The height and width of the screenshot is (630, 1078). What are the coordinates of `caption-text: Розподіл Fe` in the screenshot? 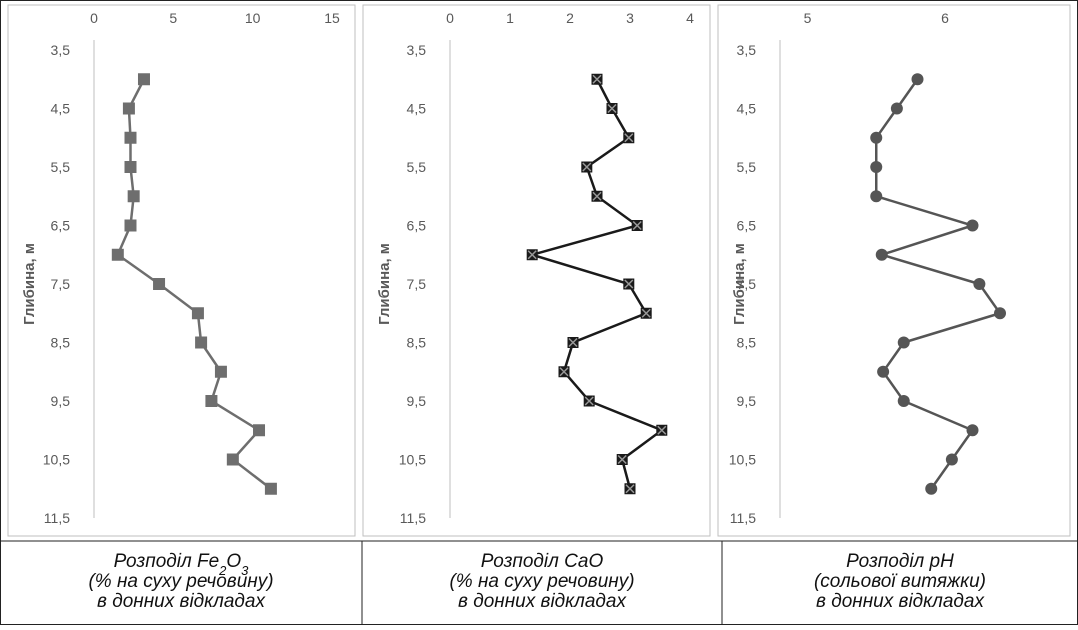 It's located at (167, 561).